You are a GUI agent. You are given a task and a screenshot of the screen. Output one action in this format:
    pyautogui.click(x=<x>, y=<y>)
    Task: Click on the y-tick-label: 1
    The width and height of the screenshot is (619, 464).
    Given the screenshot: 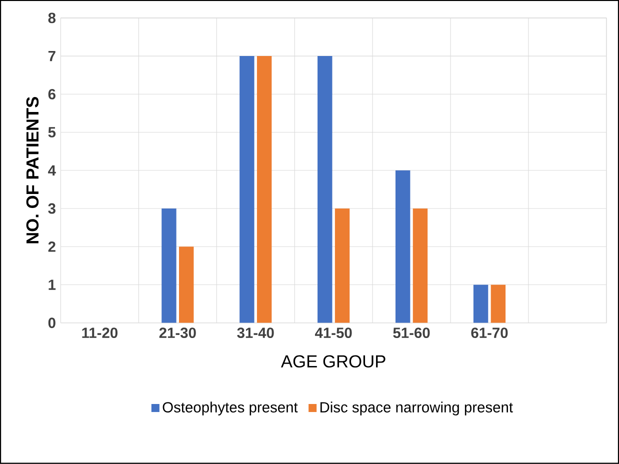 What is the action you would take?
    pyautogui.click(x=52, y=285)
    